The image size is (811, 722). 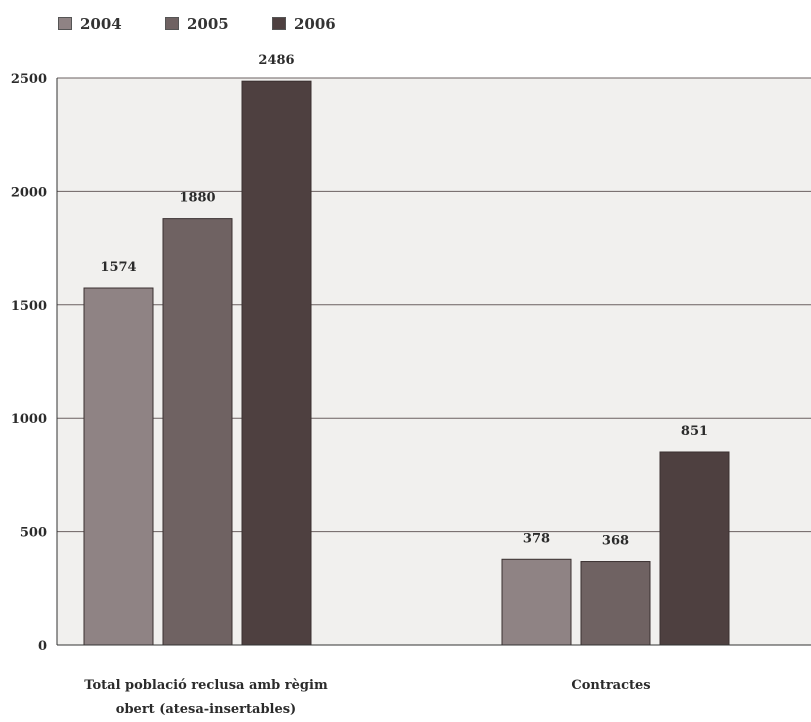 What do you see at coordinates (536, 602) in the screenshot?
I see `bar-2004-contractes` at bounding box center [536, 602].